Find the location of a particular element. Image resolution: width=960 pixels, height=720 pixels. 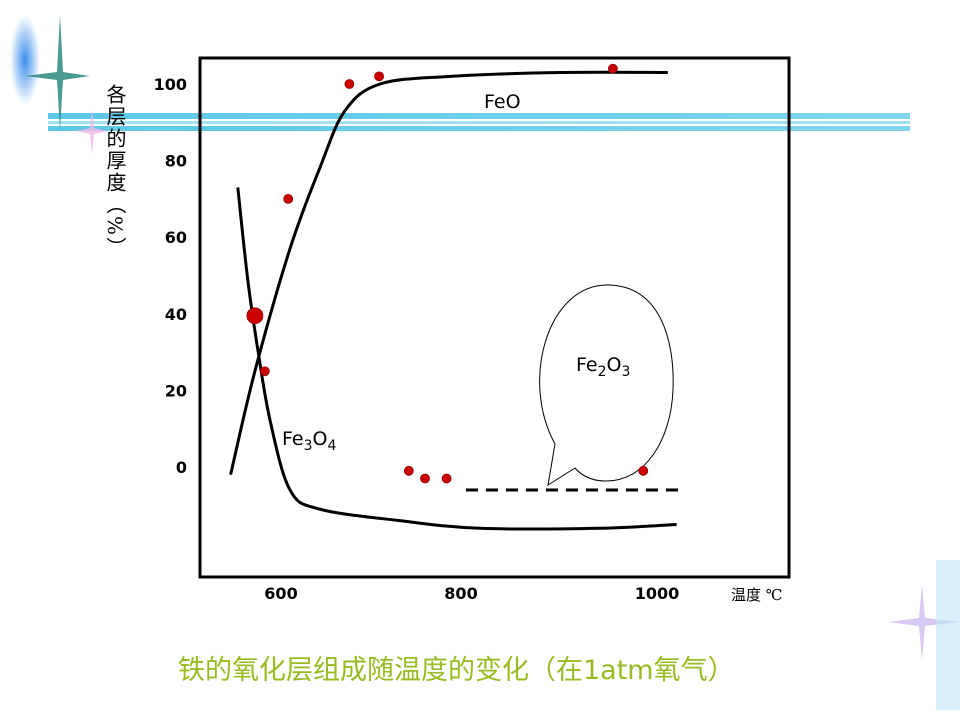

y-axis-label: 各层的厚度（%） is located at coordinates (115, 172).